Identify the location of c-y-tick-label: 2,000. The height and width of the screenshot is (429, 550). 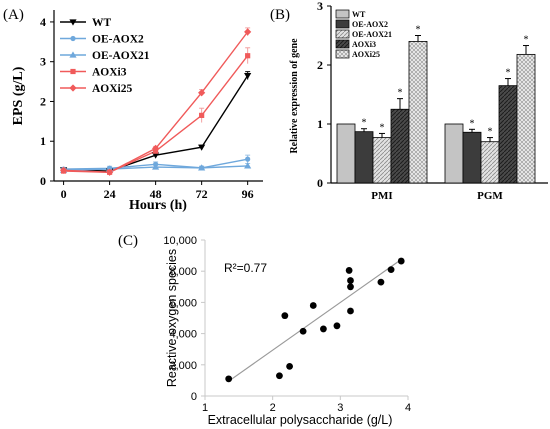
(183, 366).